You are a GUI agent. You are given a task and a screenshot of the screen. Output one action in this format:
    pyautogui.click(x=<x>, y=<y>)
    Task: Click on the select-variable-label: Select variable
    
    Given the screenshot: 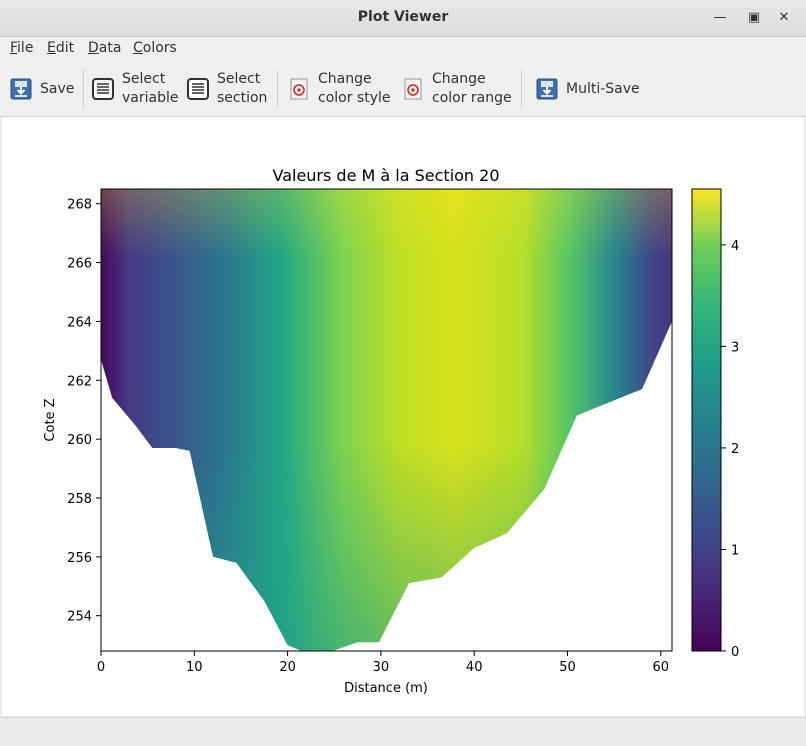 What is the action you would take?
    pyautogui.click(x=150, y=88)
    